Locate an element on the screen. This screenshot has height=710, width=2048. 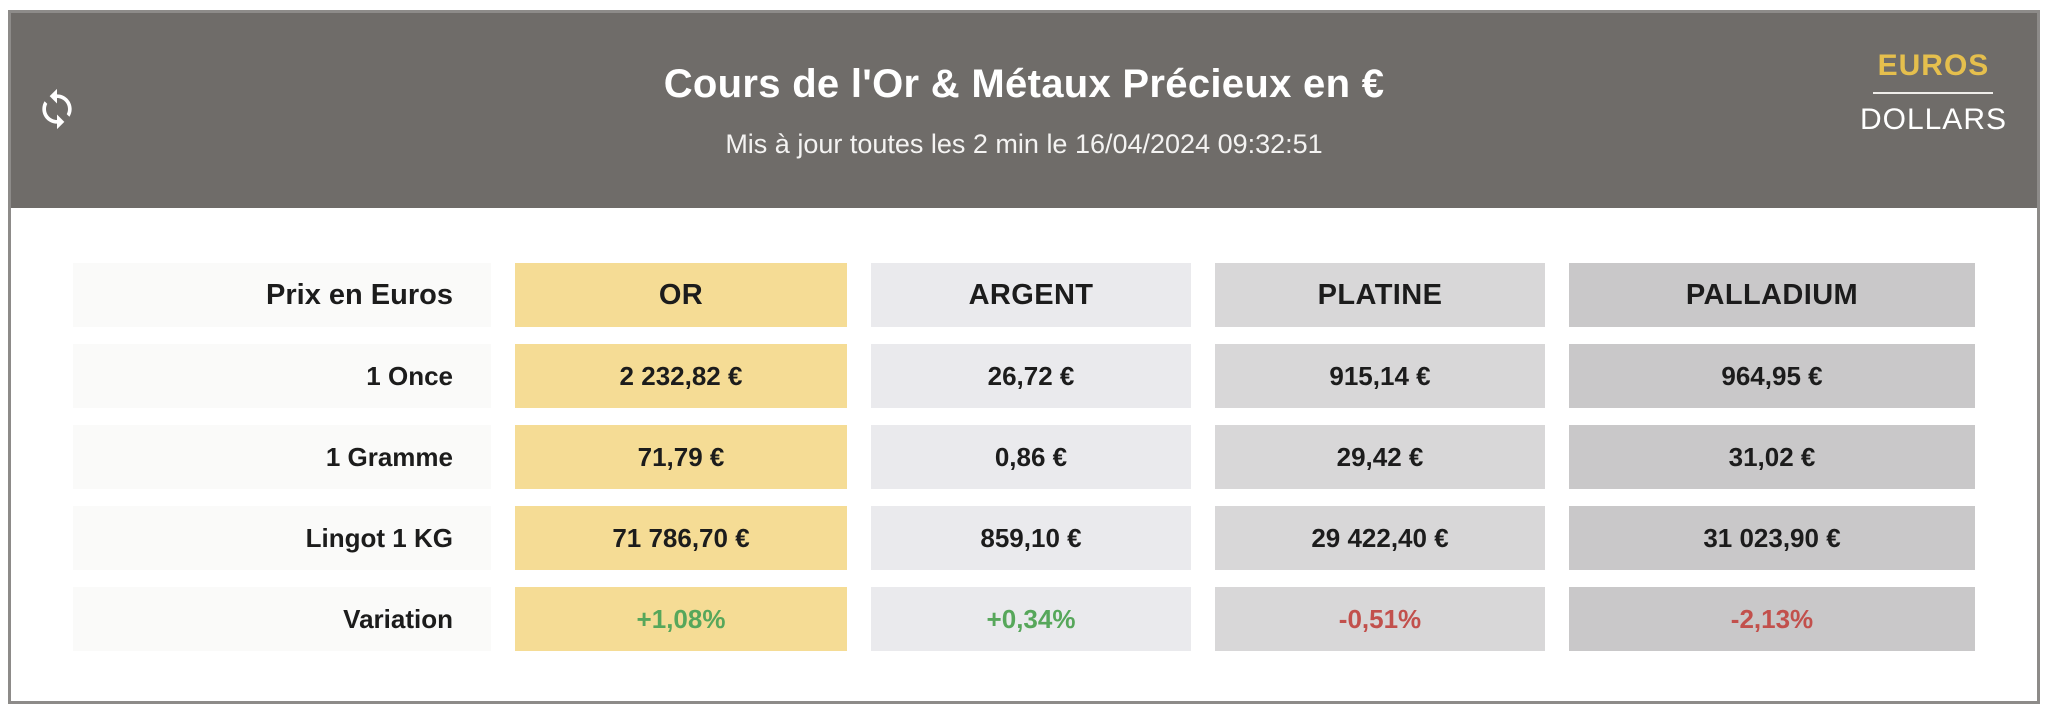
column-header-argent: ARGENT is located at coordinates (1031, 295).